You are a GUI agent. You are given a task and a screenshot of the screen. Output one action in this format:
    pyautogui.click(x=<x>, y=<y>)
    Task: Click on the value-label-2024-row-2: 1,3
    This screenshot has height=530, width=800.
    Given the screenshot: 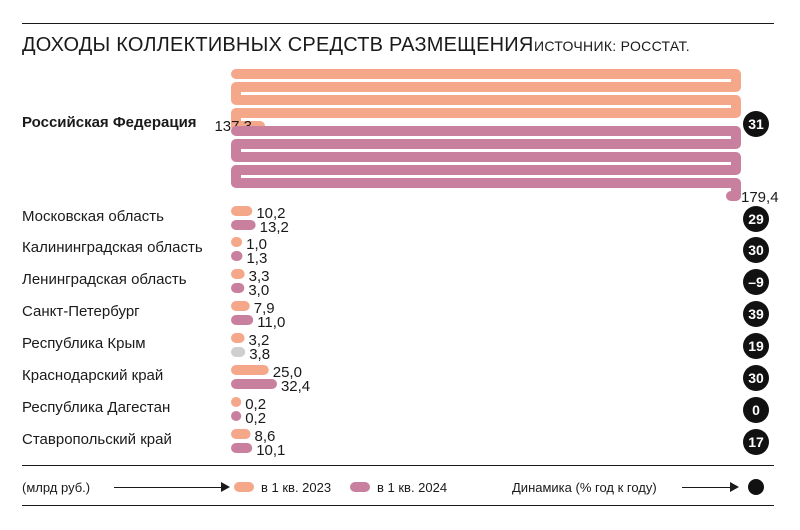 What is the action you would take?
    pyautogui.click(x=256, y=258)
    